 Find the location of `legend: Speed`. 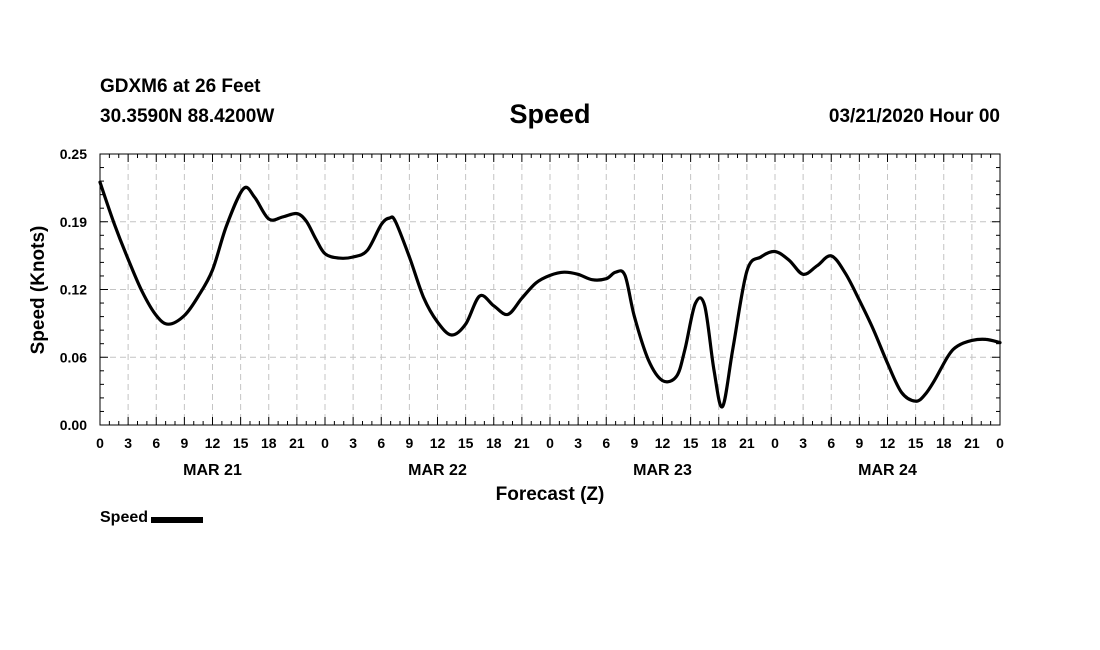

legend: Speed is located at coordinates (152, 518).